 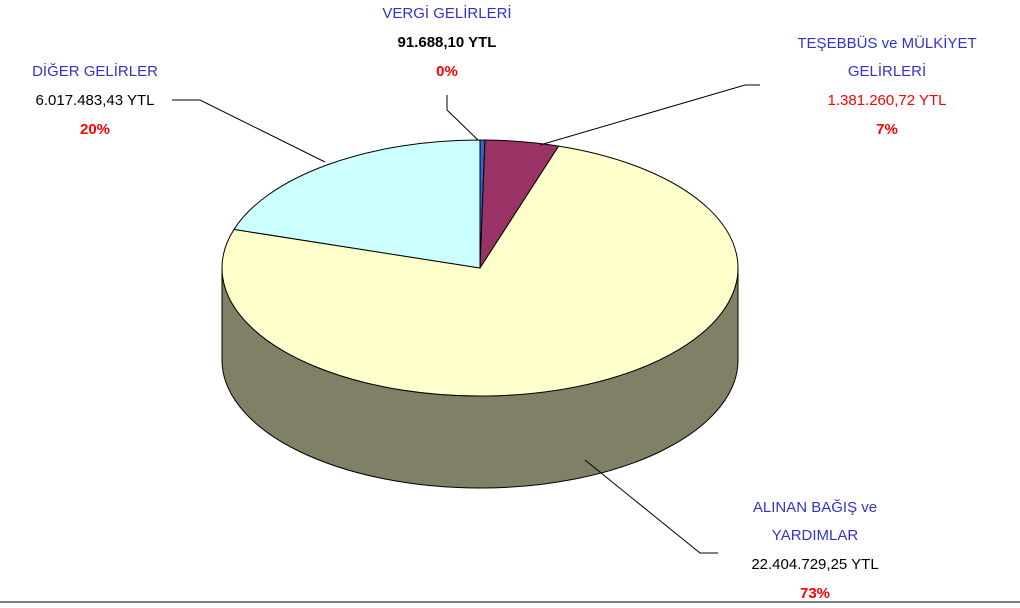 I want to click on value-label: 6.017.483,43 YTL, so click(x=95, y=100).